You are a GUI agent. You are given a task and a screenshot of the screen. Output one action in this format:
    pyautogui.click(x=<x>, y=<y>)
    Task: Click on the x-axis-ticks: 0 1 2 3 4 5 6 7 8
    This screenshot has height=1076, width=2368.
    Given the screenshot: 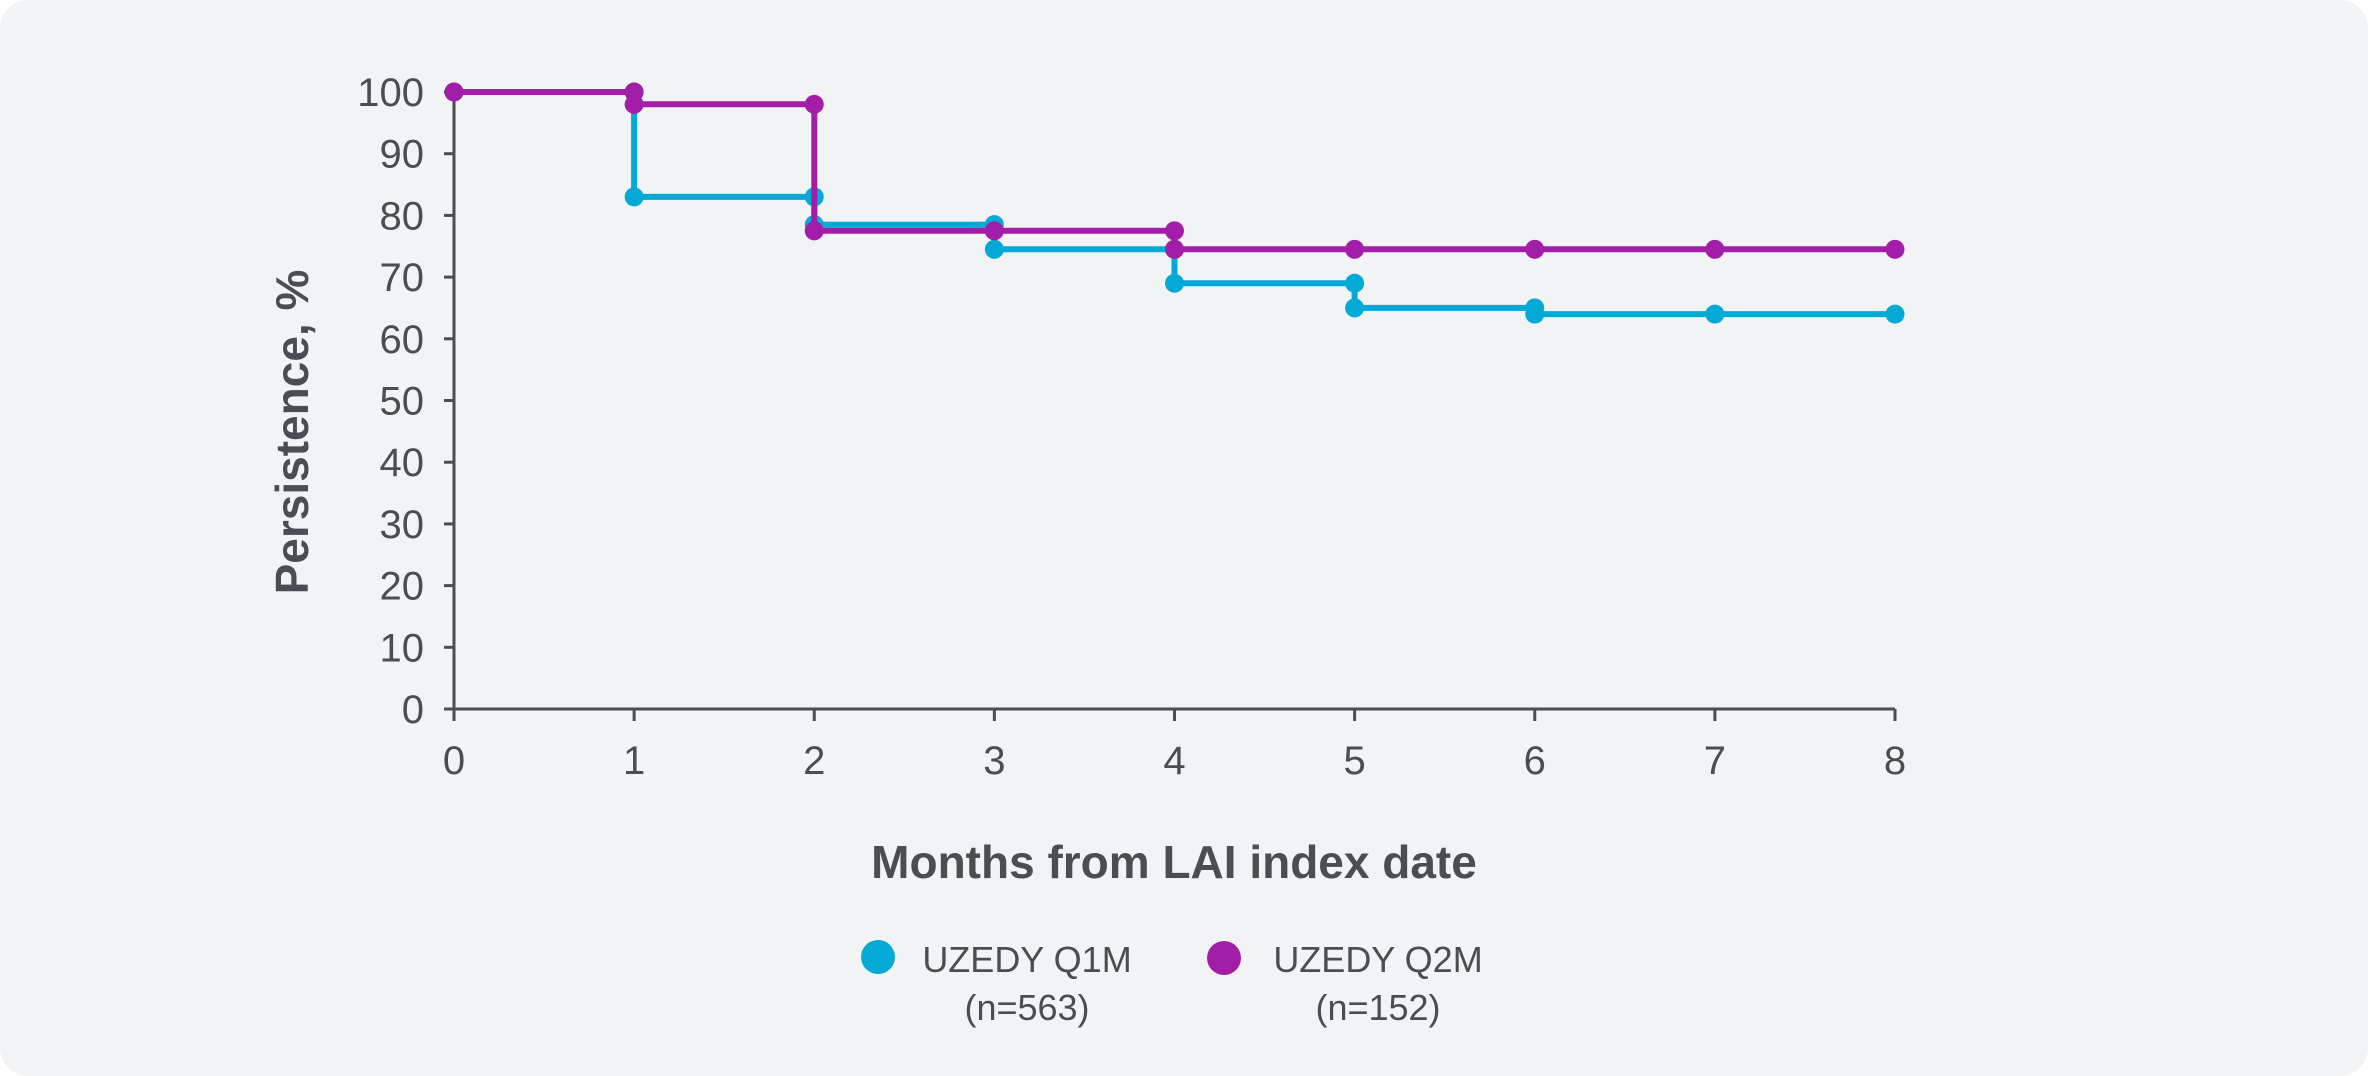 What is the action you would take?
    pyautogui.click(x=1174, y=746)
    